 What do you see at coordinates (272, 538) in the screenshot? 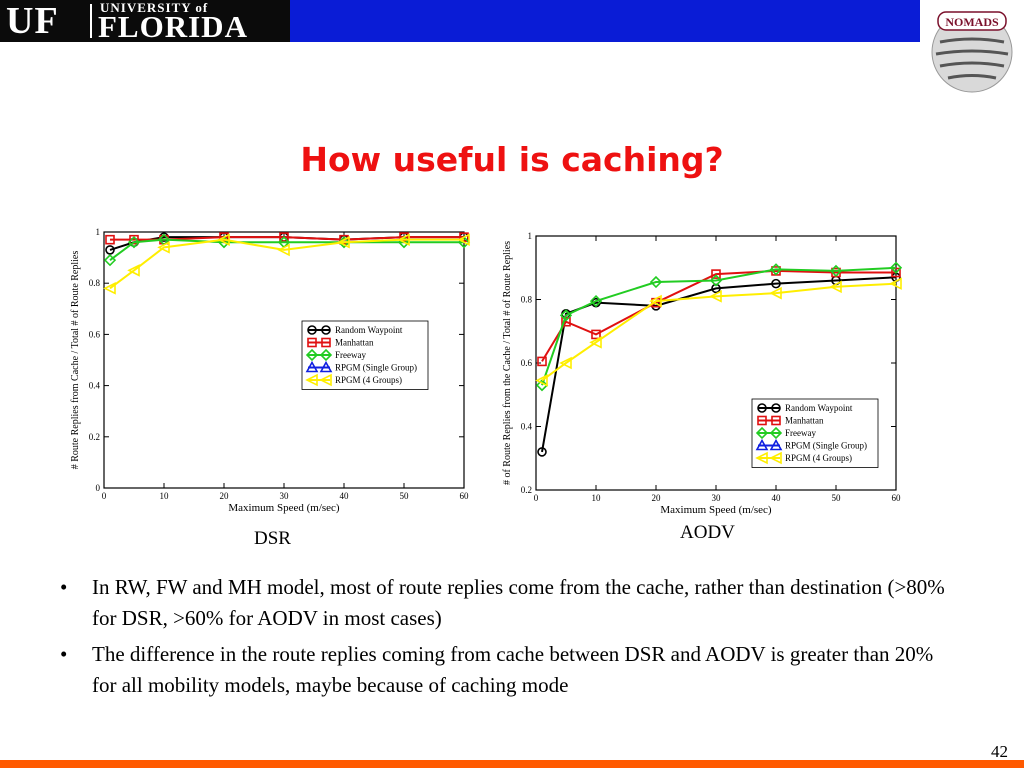
I see `dsr-chart-caption: DSR` at bounding box center [272, 538].